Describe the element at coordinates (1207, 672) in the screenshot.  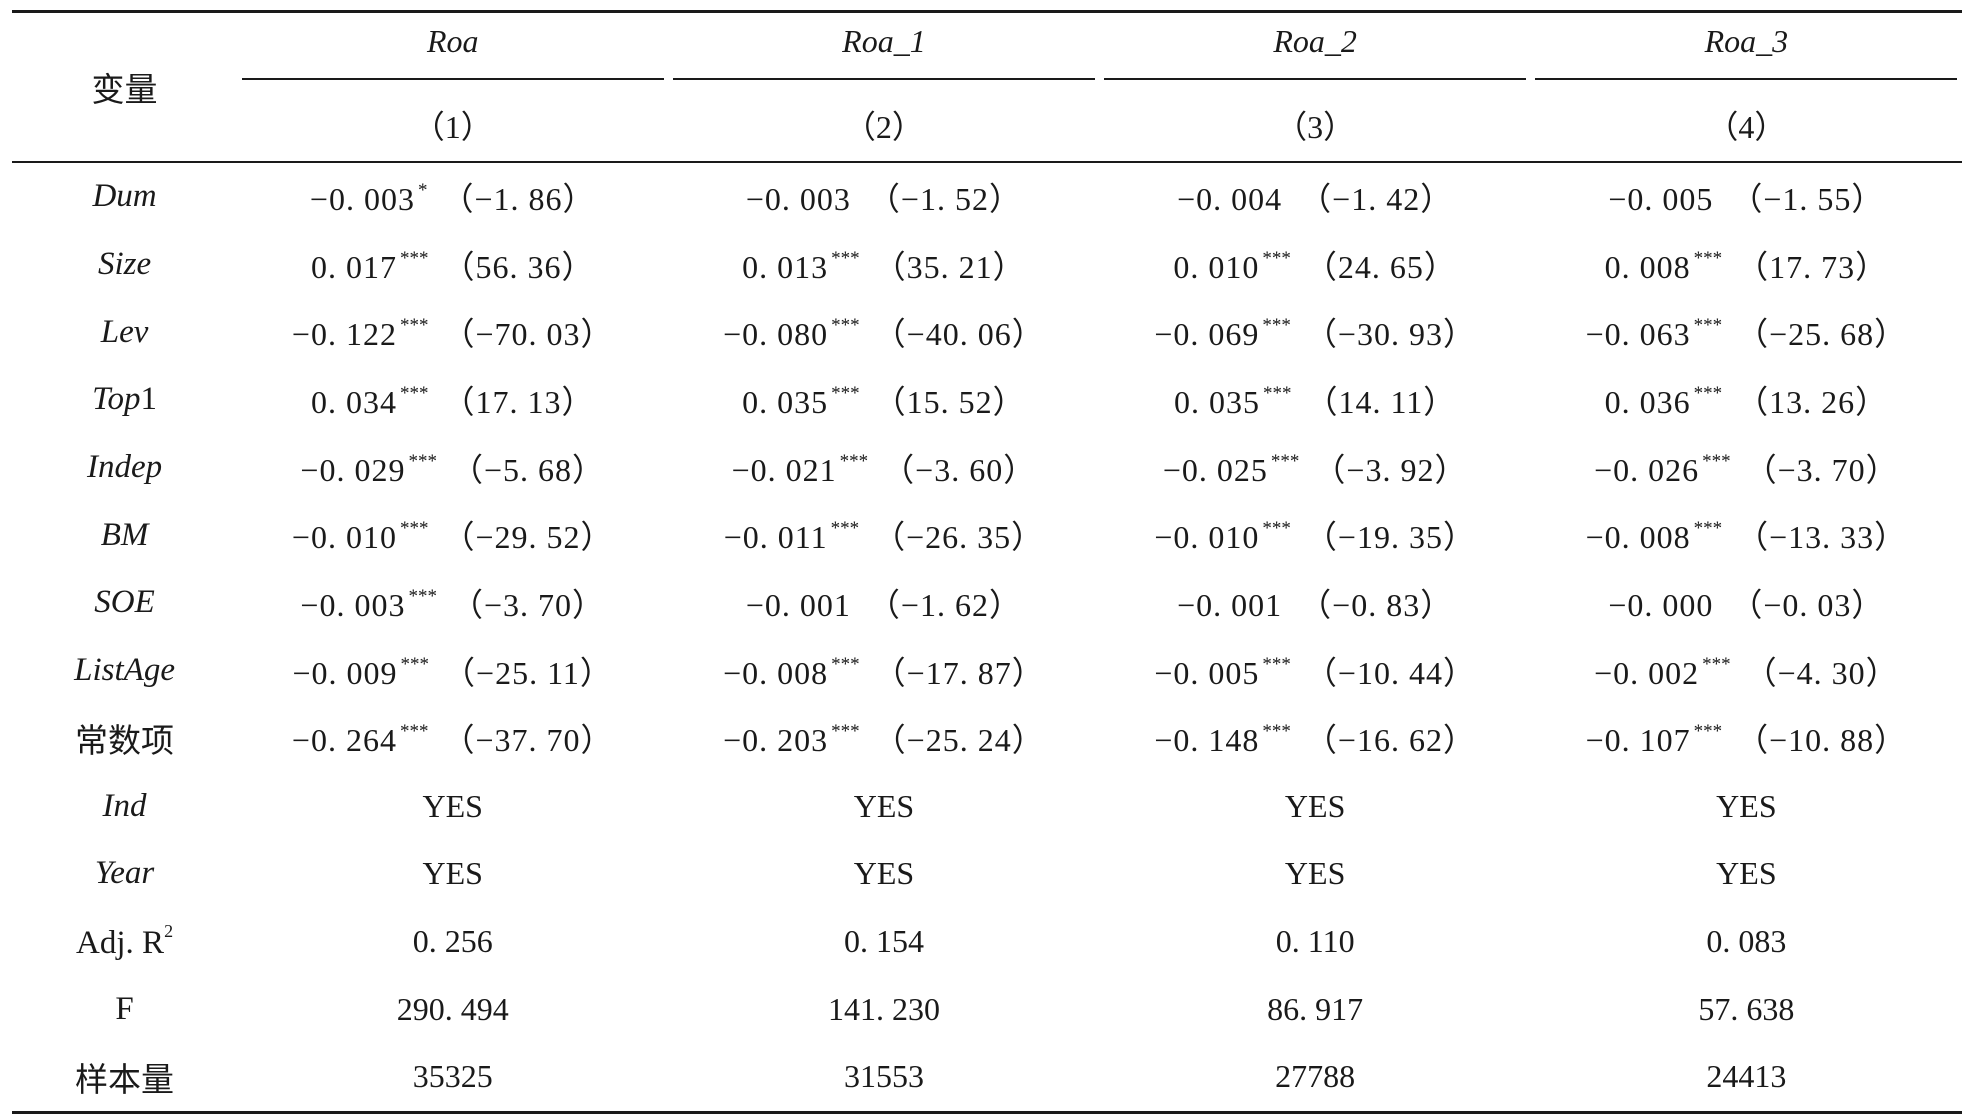
I see `coefficient-value: −0. 005` at that location.